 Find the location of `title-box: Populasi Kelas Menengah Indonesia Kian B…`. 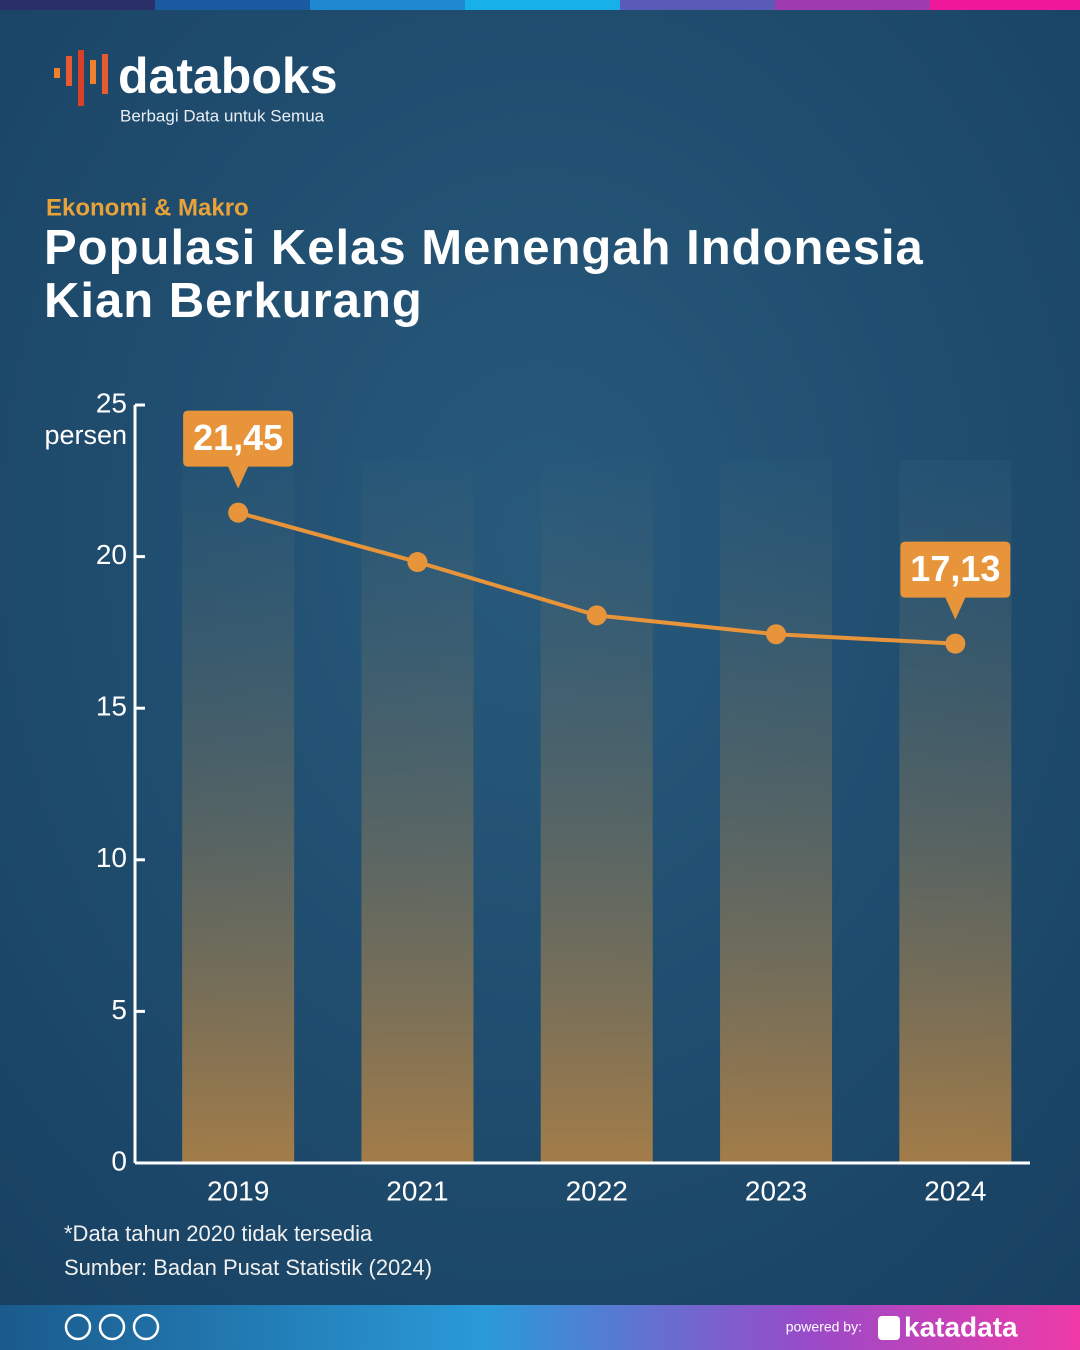

title-box: Populasi Kelas Menengah Indonesia Kian B… is located at coordinates (484, 275).